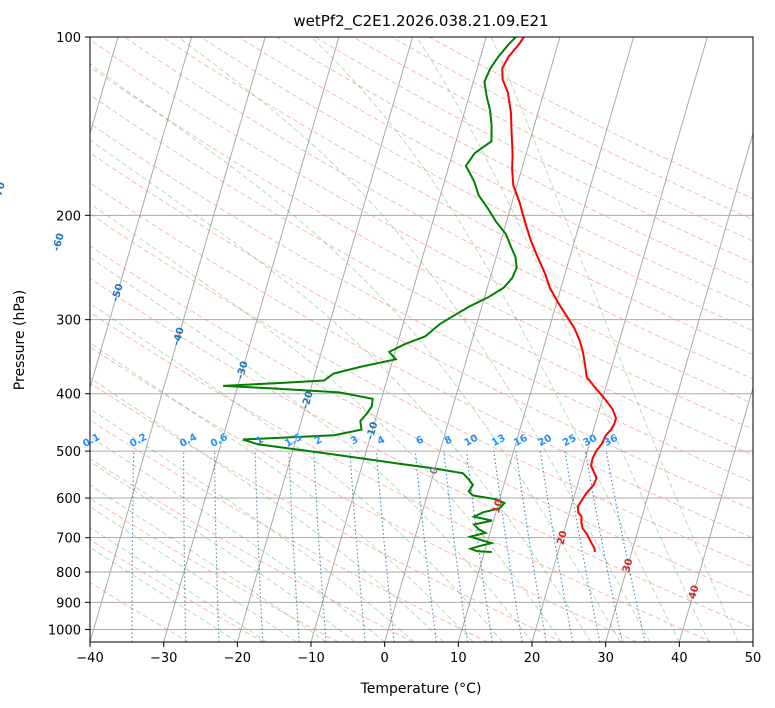 The height and width of the screenshot is (708, 775). What do you see at coordinates (373, 431) in the screenshot?
I see `isotherm-label: -10` at bounding box center [373, 431].